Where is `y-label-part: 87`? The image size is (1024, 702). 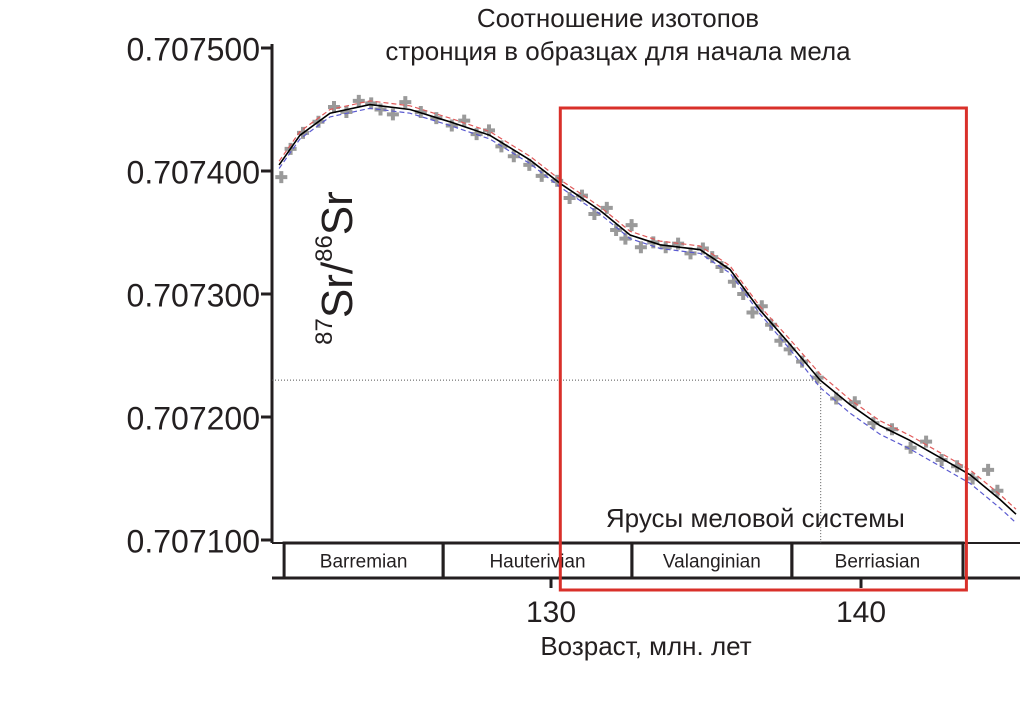
y-label-part: 87 is located at coordinates (324, 331).